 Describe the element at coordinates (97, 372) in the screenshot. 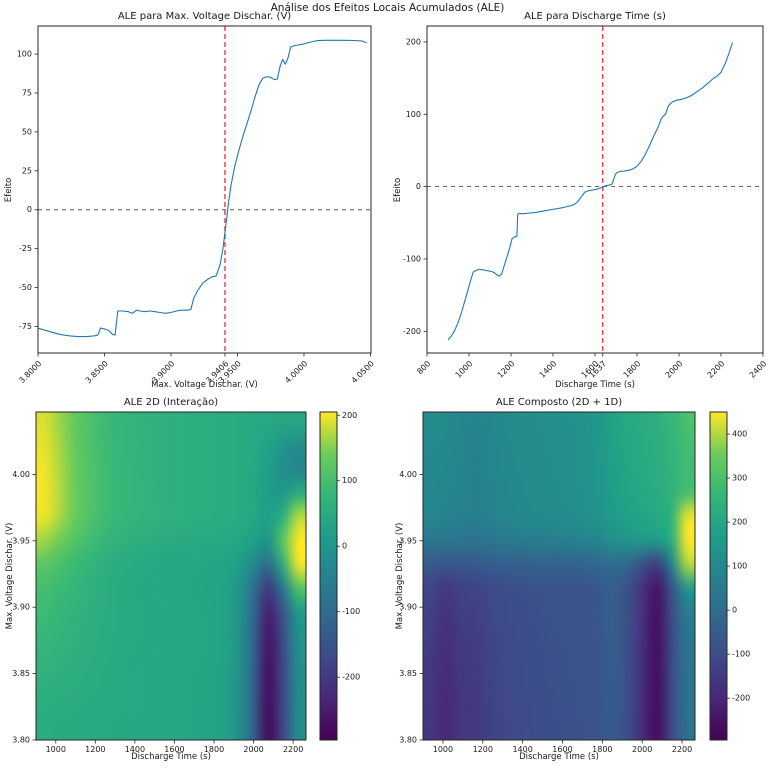

I see `svg-text: 3.8500` at that location.